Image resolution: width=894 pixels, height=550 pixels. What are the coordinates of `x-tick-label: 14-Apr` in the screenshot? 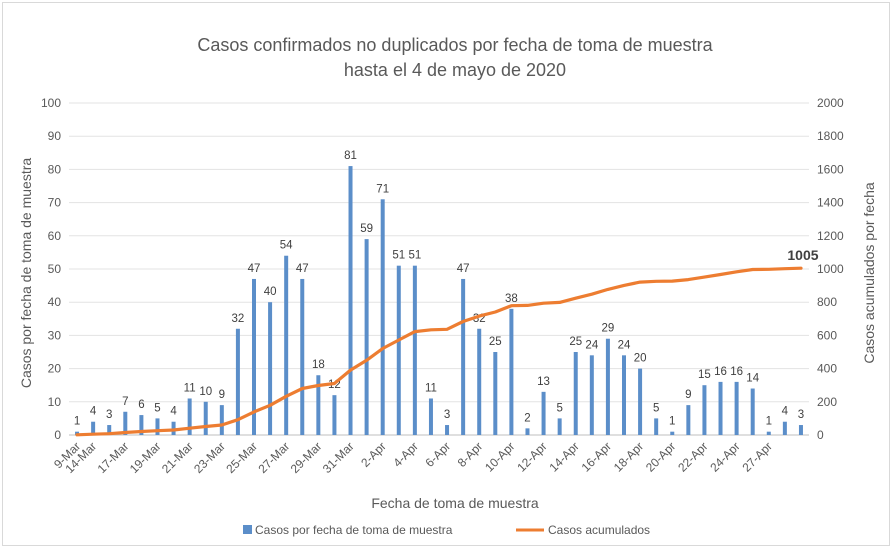 It's located at (563, 456).